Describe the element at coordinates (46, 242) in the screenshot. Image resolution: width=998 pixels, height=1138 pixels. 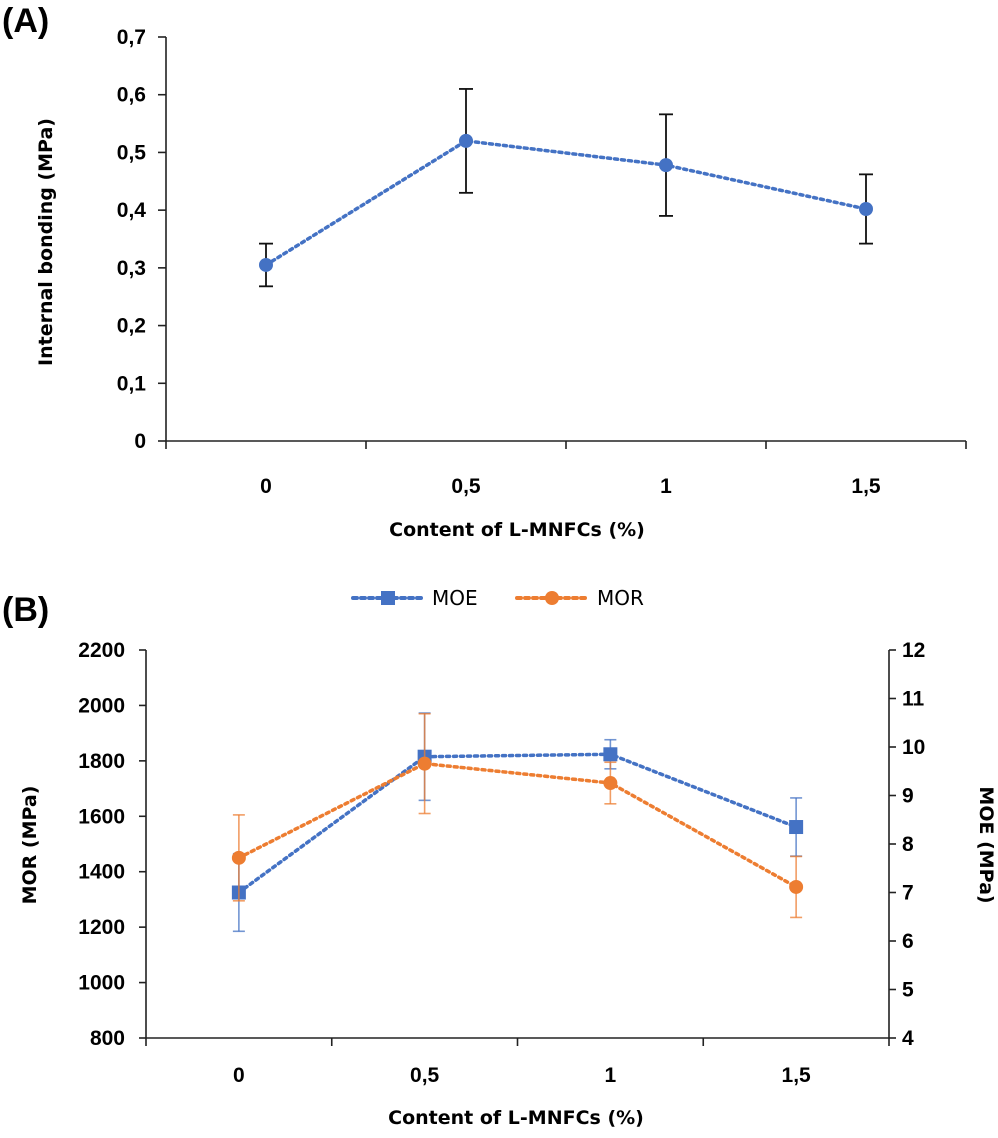
I see `chart-a-y-axis-title: Internal bonding (MPa)` at that location.